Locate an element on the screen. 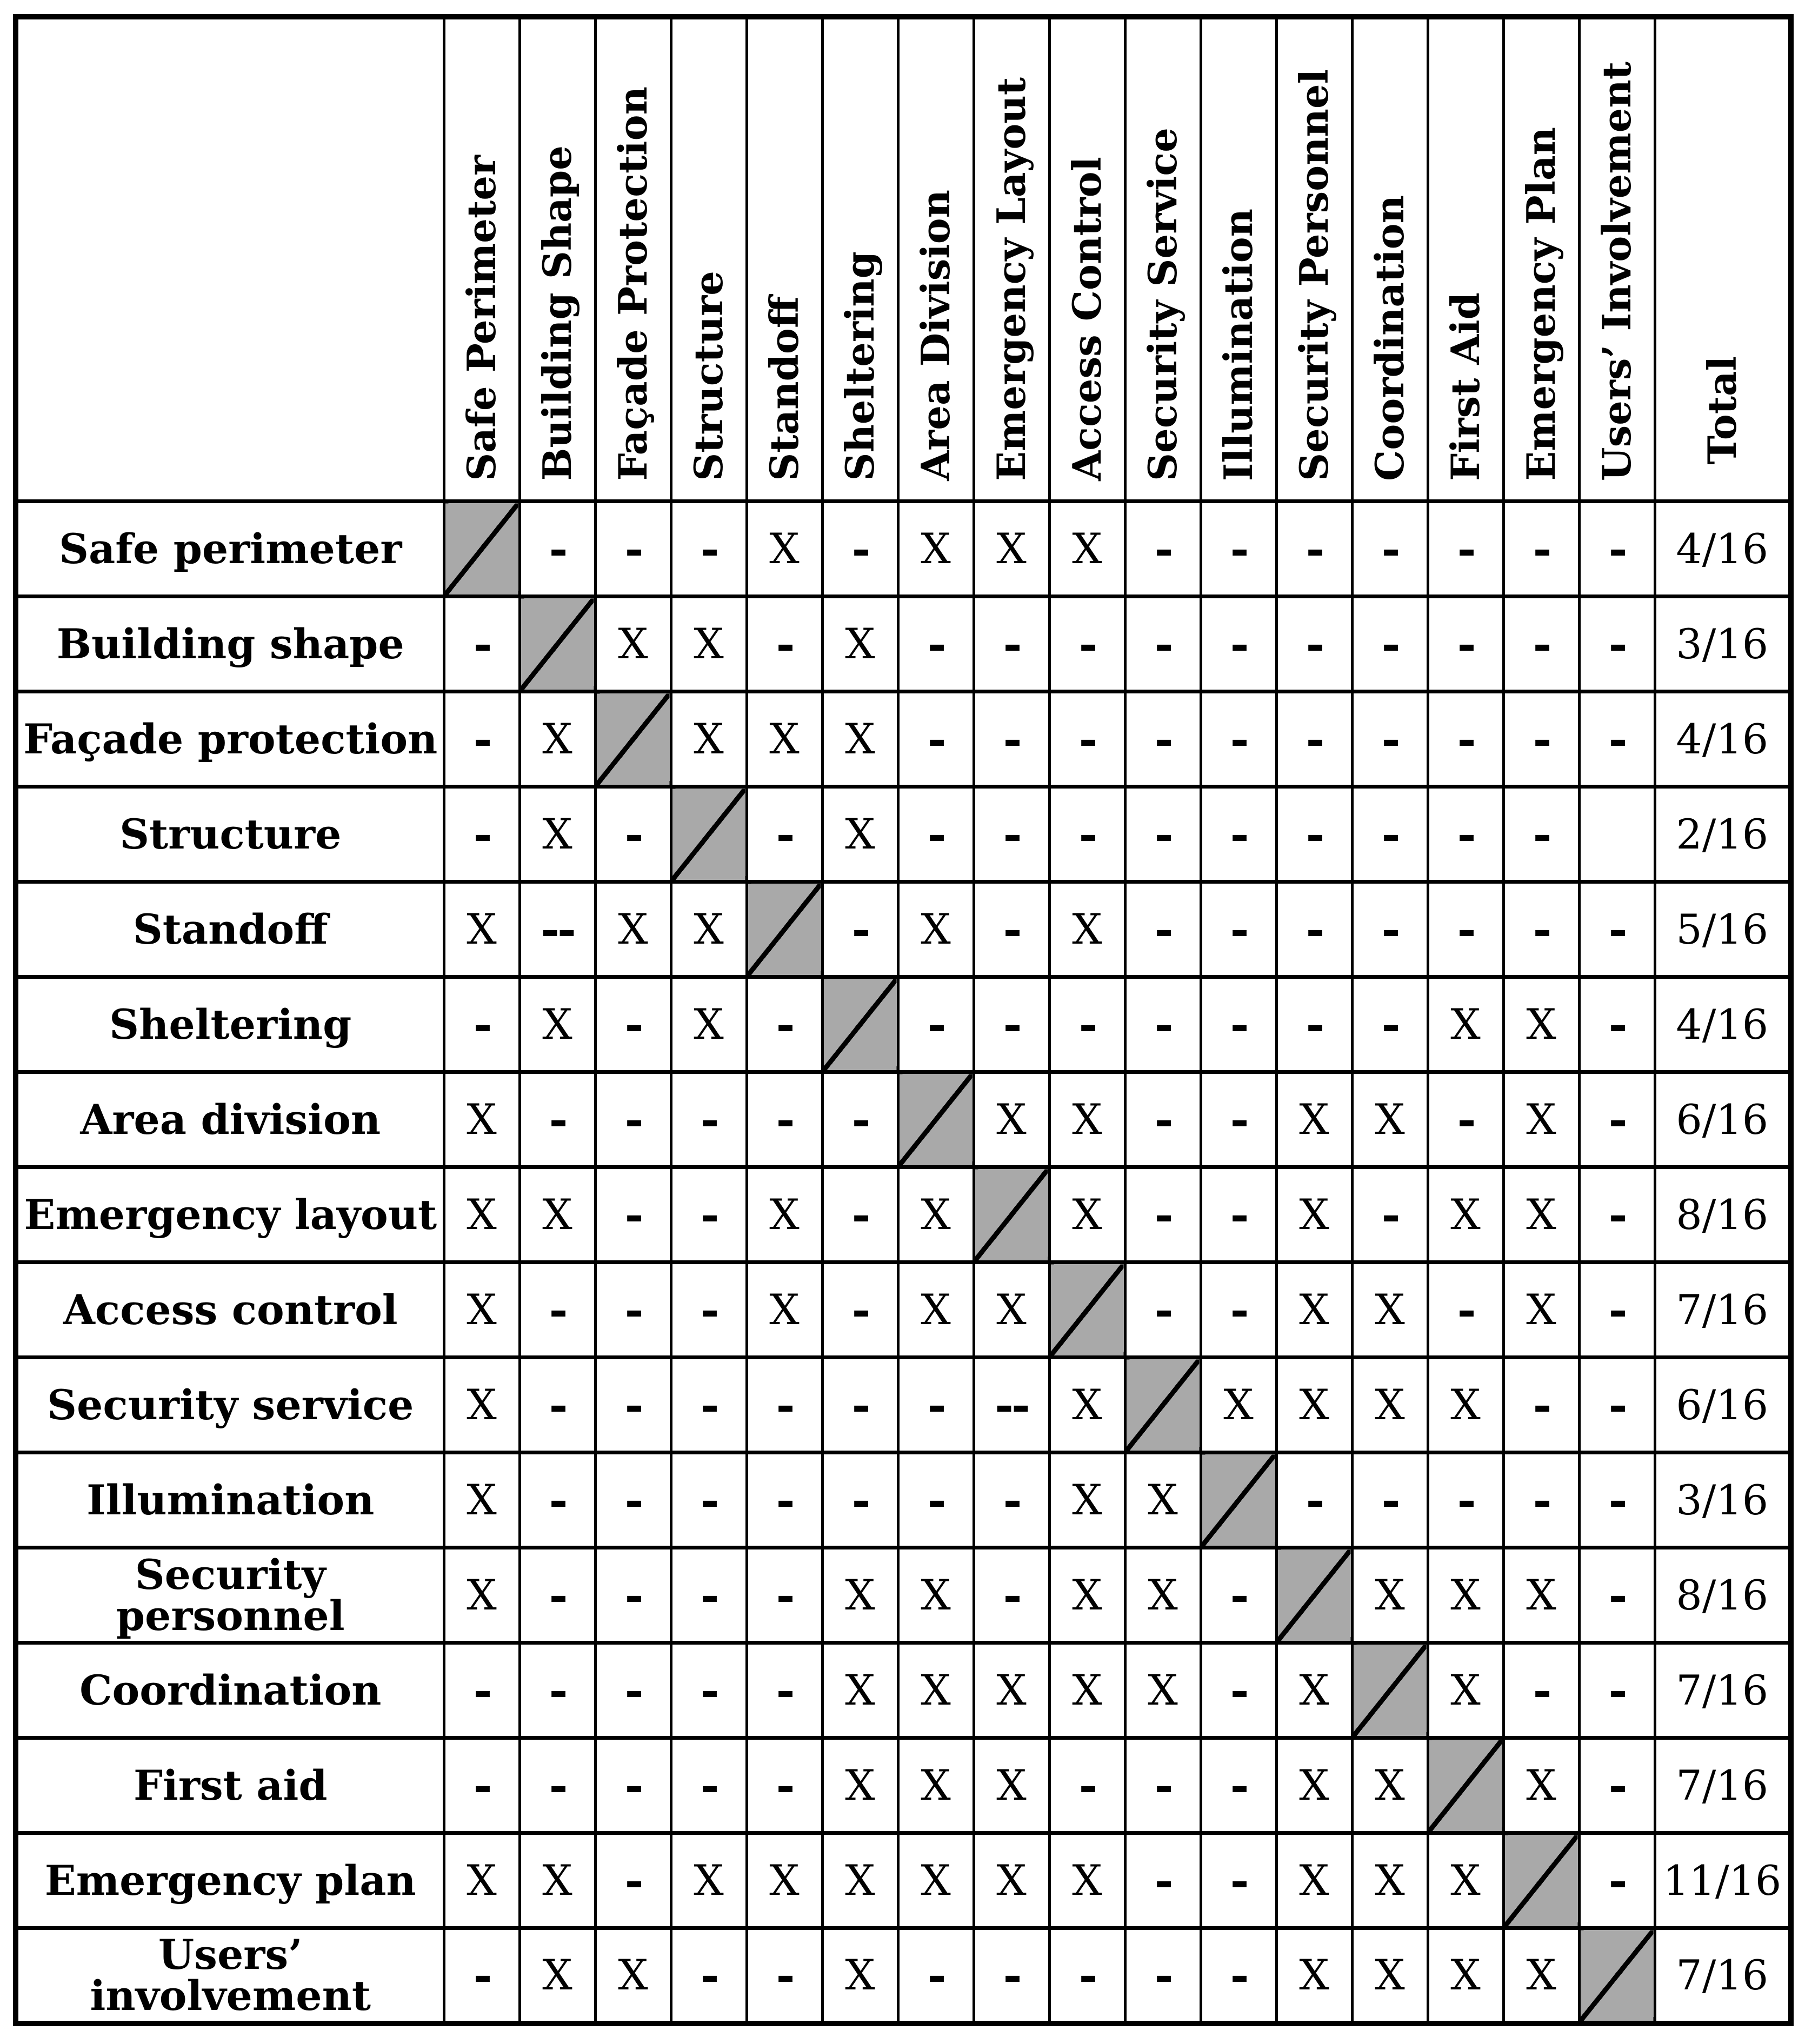 Image resolution: width=1805 pixels, height=2044 pixels. column-header-label: First Aid is located at coordinates (1465, 386).